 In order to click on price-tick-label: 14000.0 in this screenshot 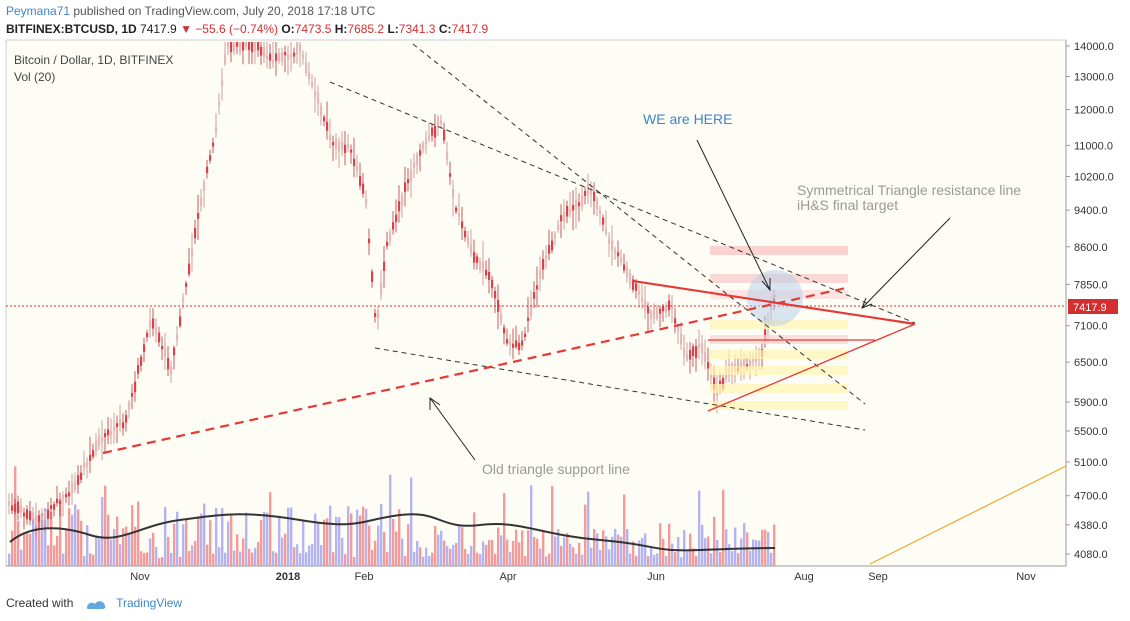, I will do `click(1094, 47)`.